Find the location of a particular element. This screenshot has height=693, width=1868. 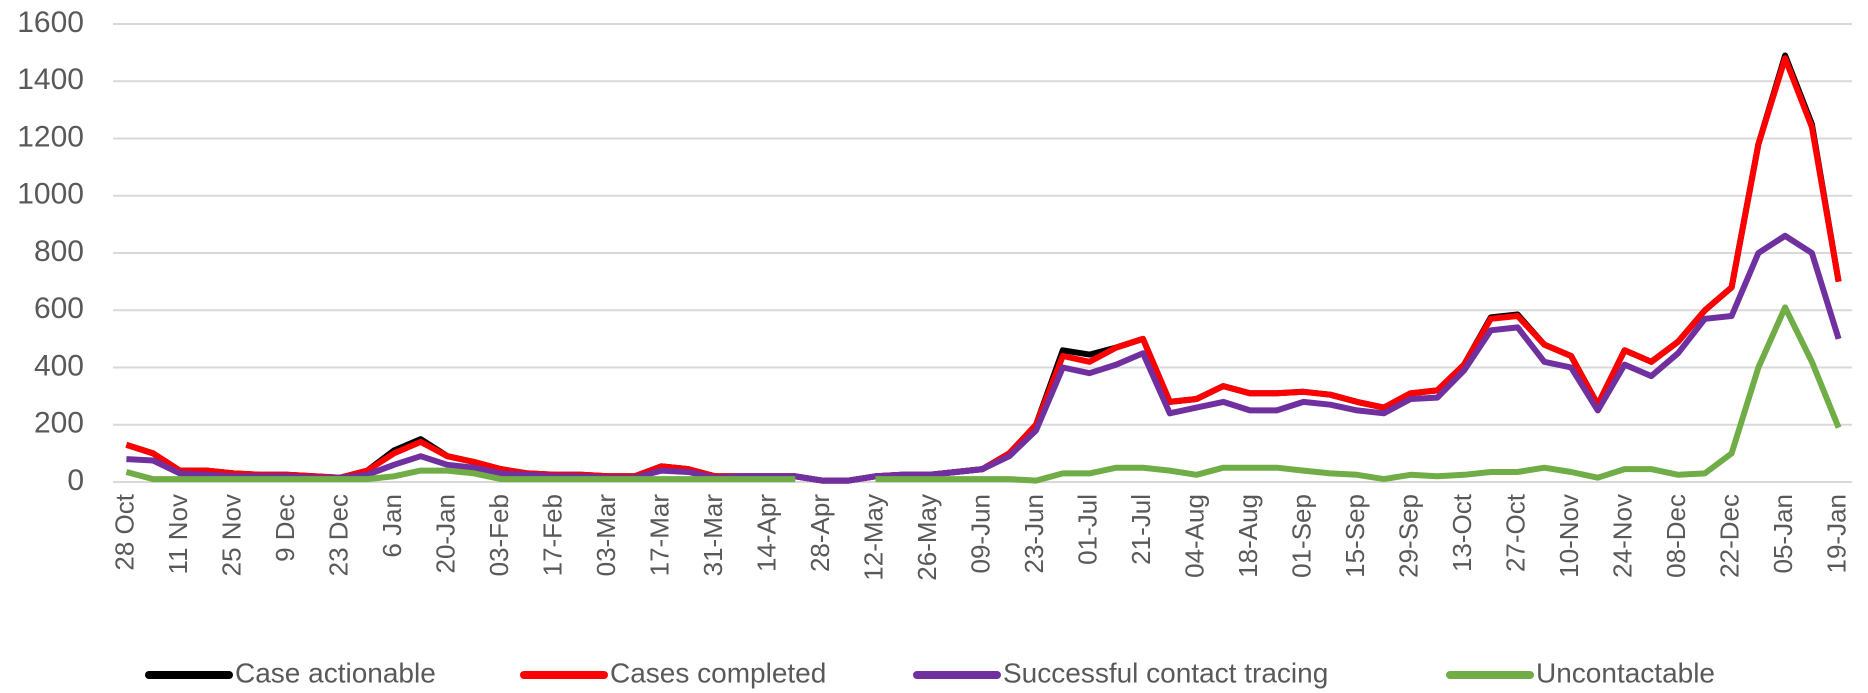

x-tick-label: 31-Mar is located at coordinates (713, 535).